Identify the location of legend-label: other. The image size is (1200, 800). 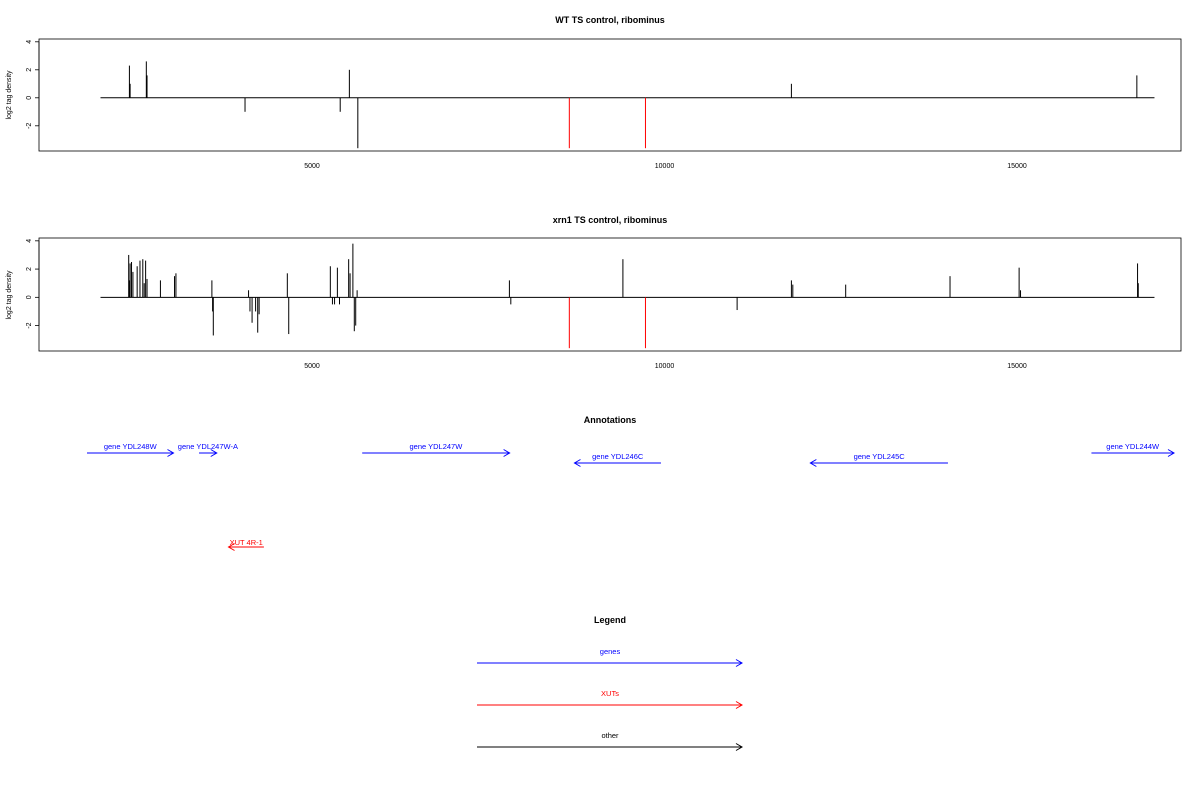
(610, 735).